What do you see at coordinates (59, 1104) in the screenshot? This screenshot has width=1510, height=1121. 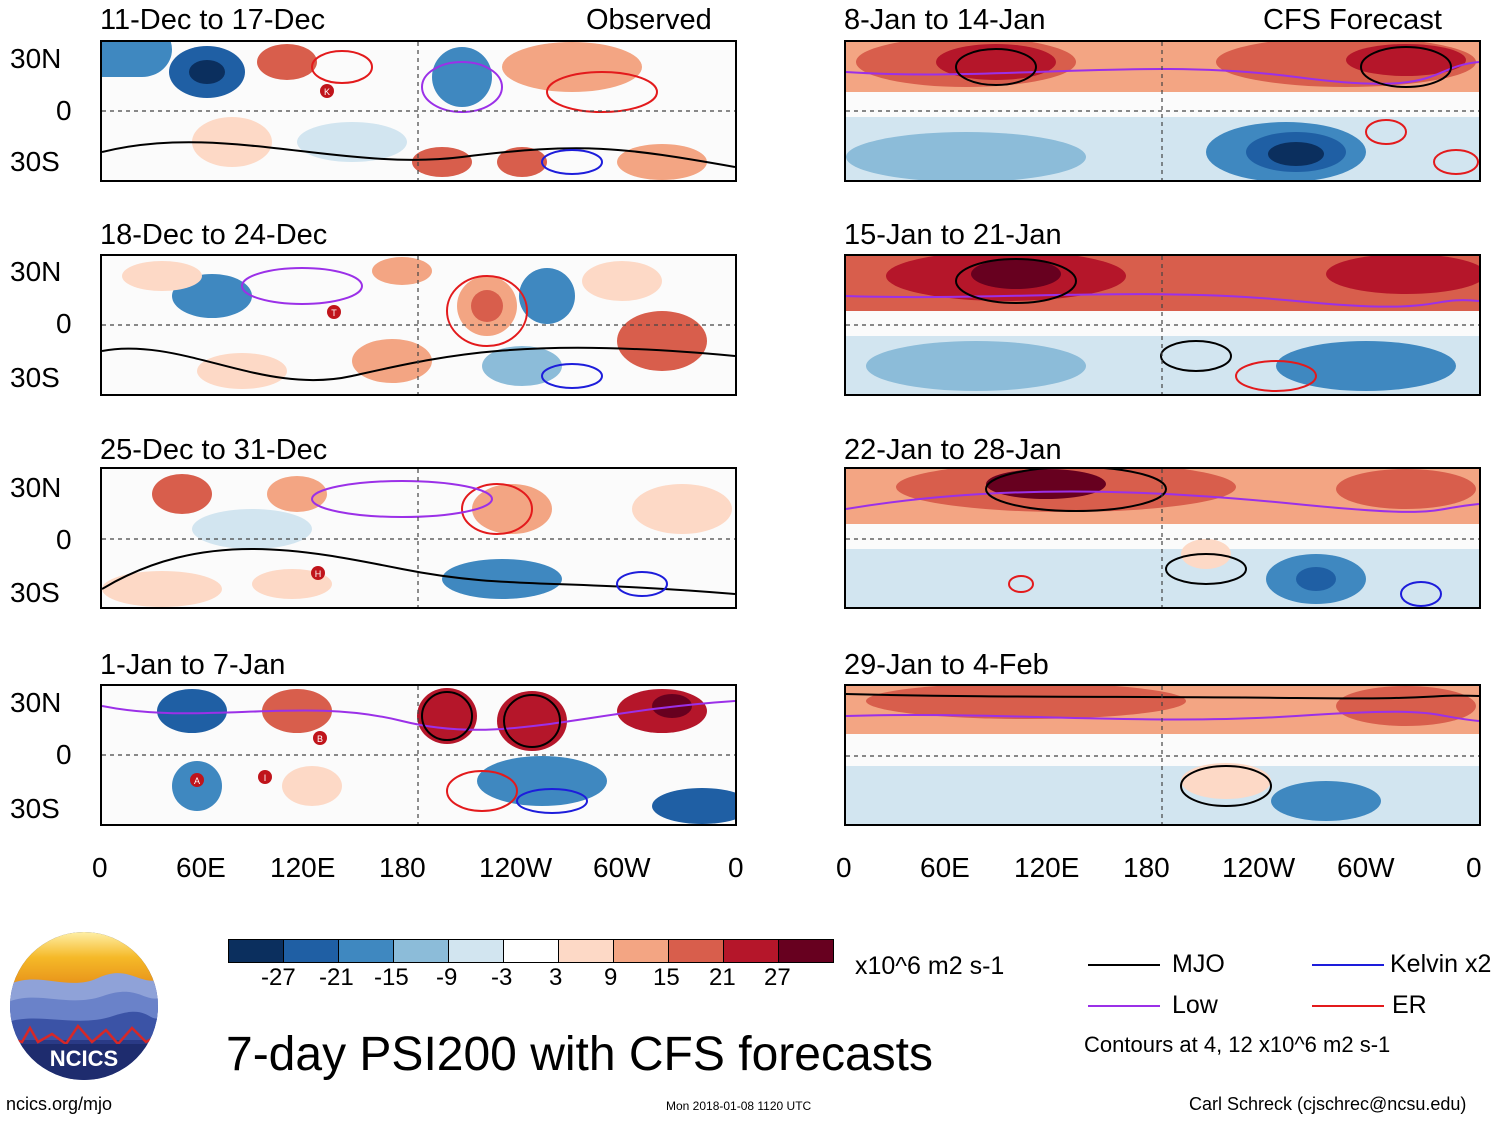 I see `site-url: ncics.org/mjo` at bounding box center [59, 1104].